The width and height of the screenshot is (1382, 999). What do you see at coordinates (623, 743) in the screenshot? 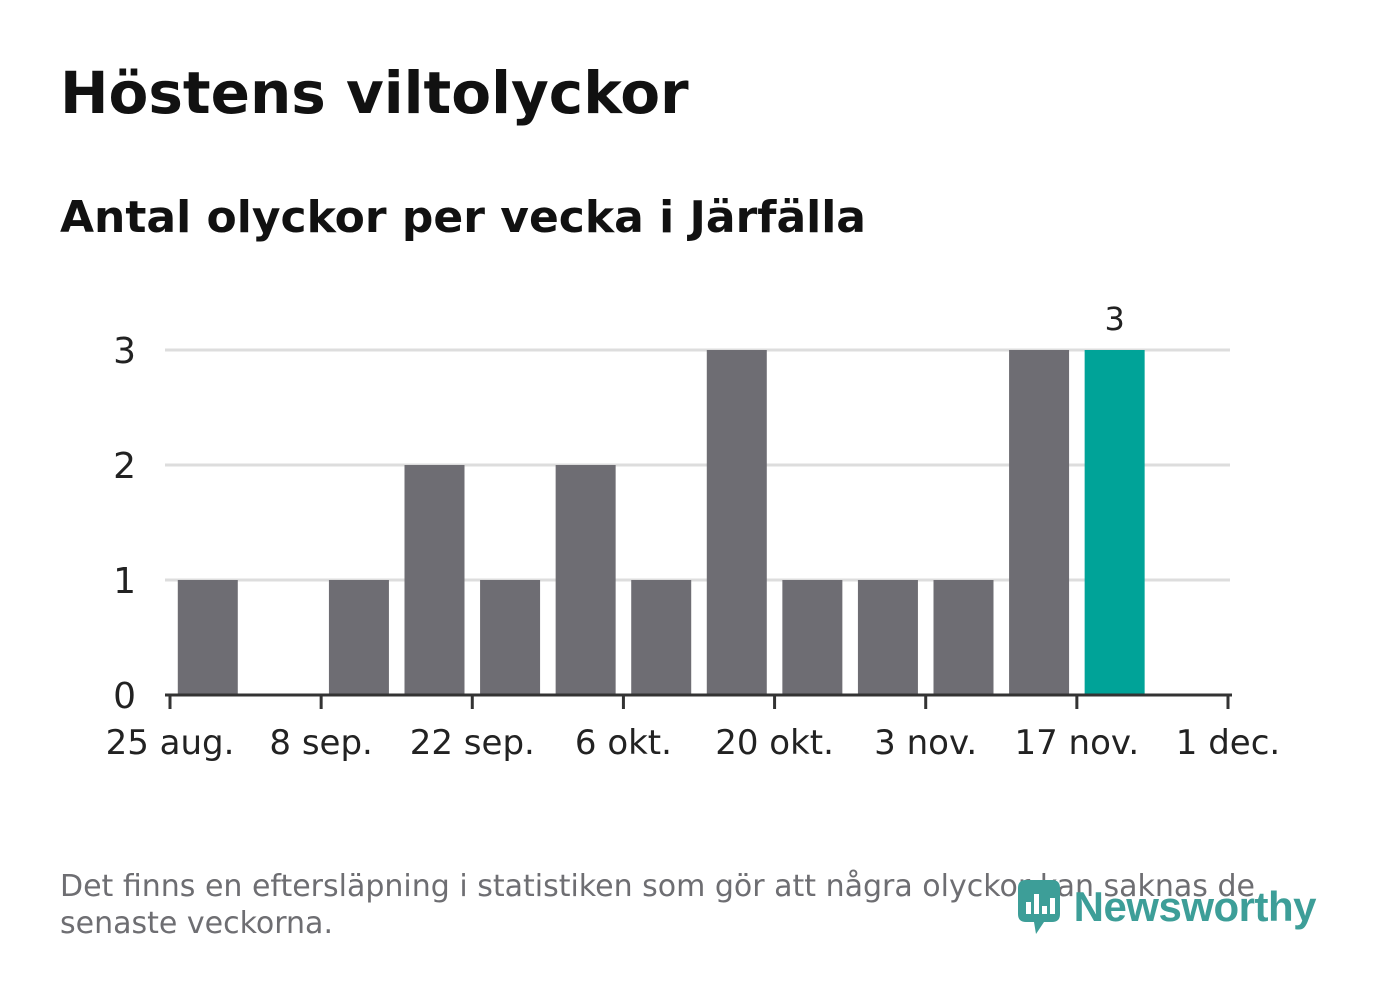
I see `x-tick-label: 6 okt.` at bounding box center [623, 743].